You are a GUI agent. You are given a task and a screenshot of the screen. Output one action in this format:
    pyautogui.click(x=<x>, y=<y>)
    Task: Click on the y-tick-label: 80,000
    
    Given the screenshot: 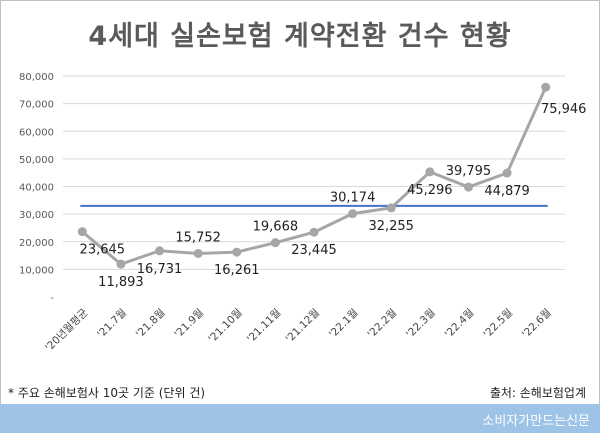 What is the action you would take?
    pyautogui.click(x=36, y=77)
    